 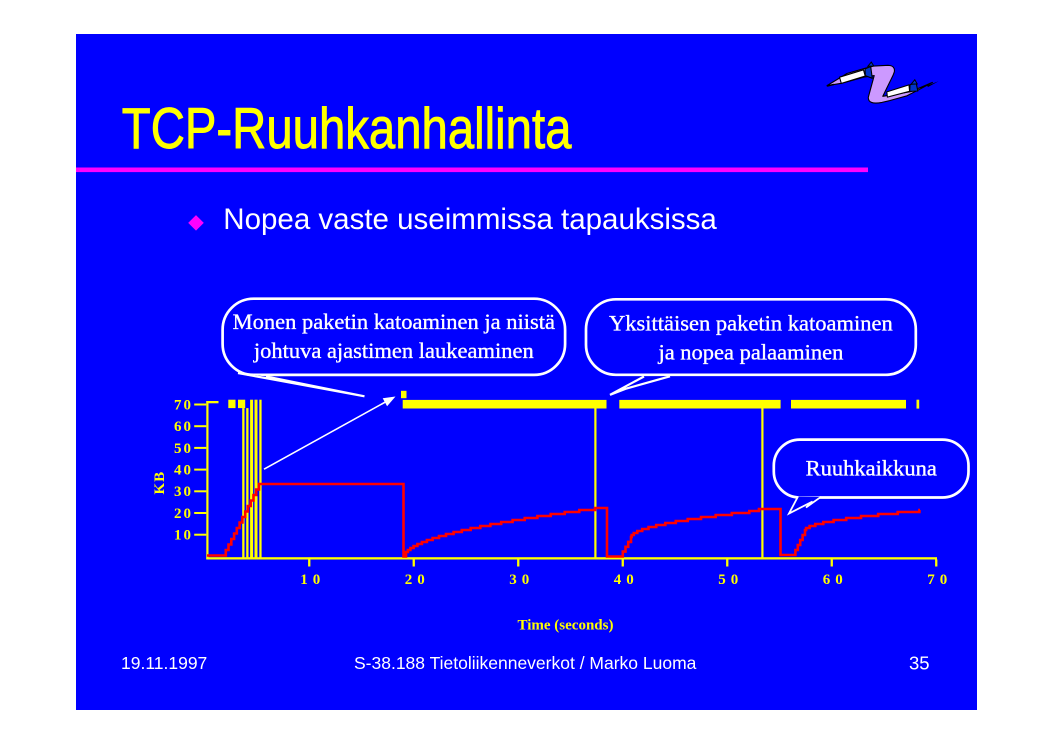 What do you see at coordinates (347, 129) in the screenshot?
I see `svg-text: TCP-Ruuhkanhallinta` at bounding box center [347, 129].